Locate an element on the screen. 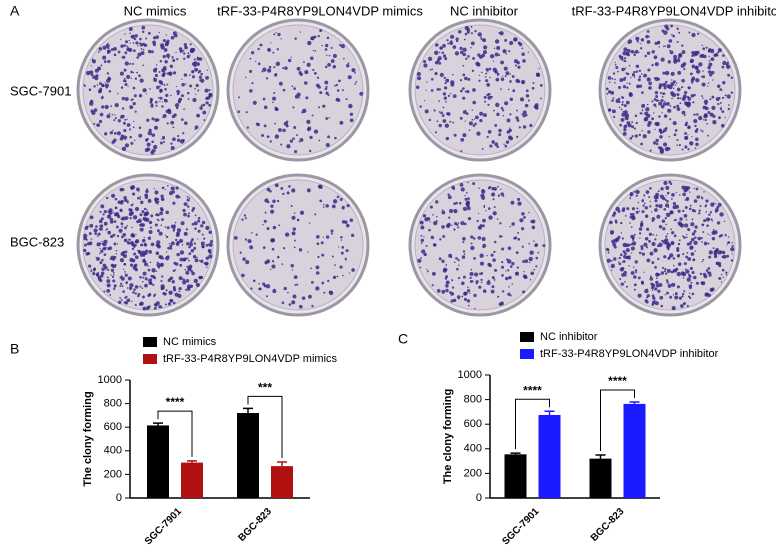 The width and height of the screenshot is (776, 551). error-bar is located at coordinates (192, 461).